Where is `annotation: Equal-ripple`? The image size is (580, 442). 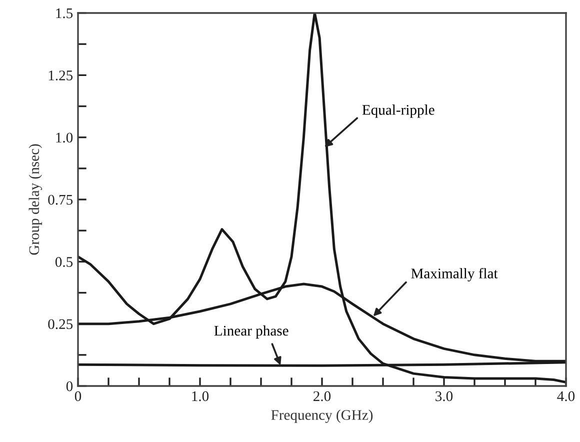 annotation: Equal-ripple is located at coordinates (398, 111).